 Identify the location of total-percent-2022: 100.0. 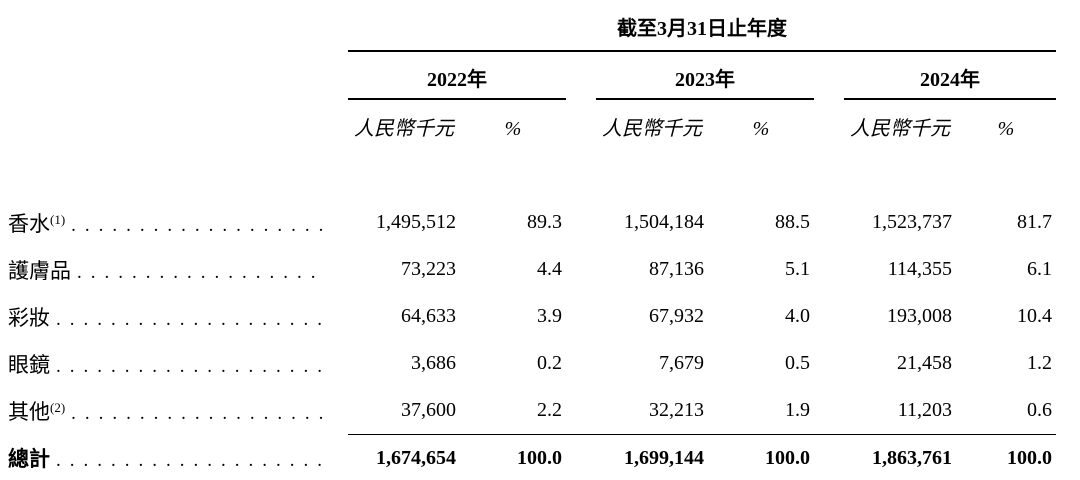
(539, 457).